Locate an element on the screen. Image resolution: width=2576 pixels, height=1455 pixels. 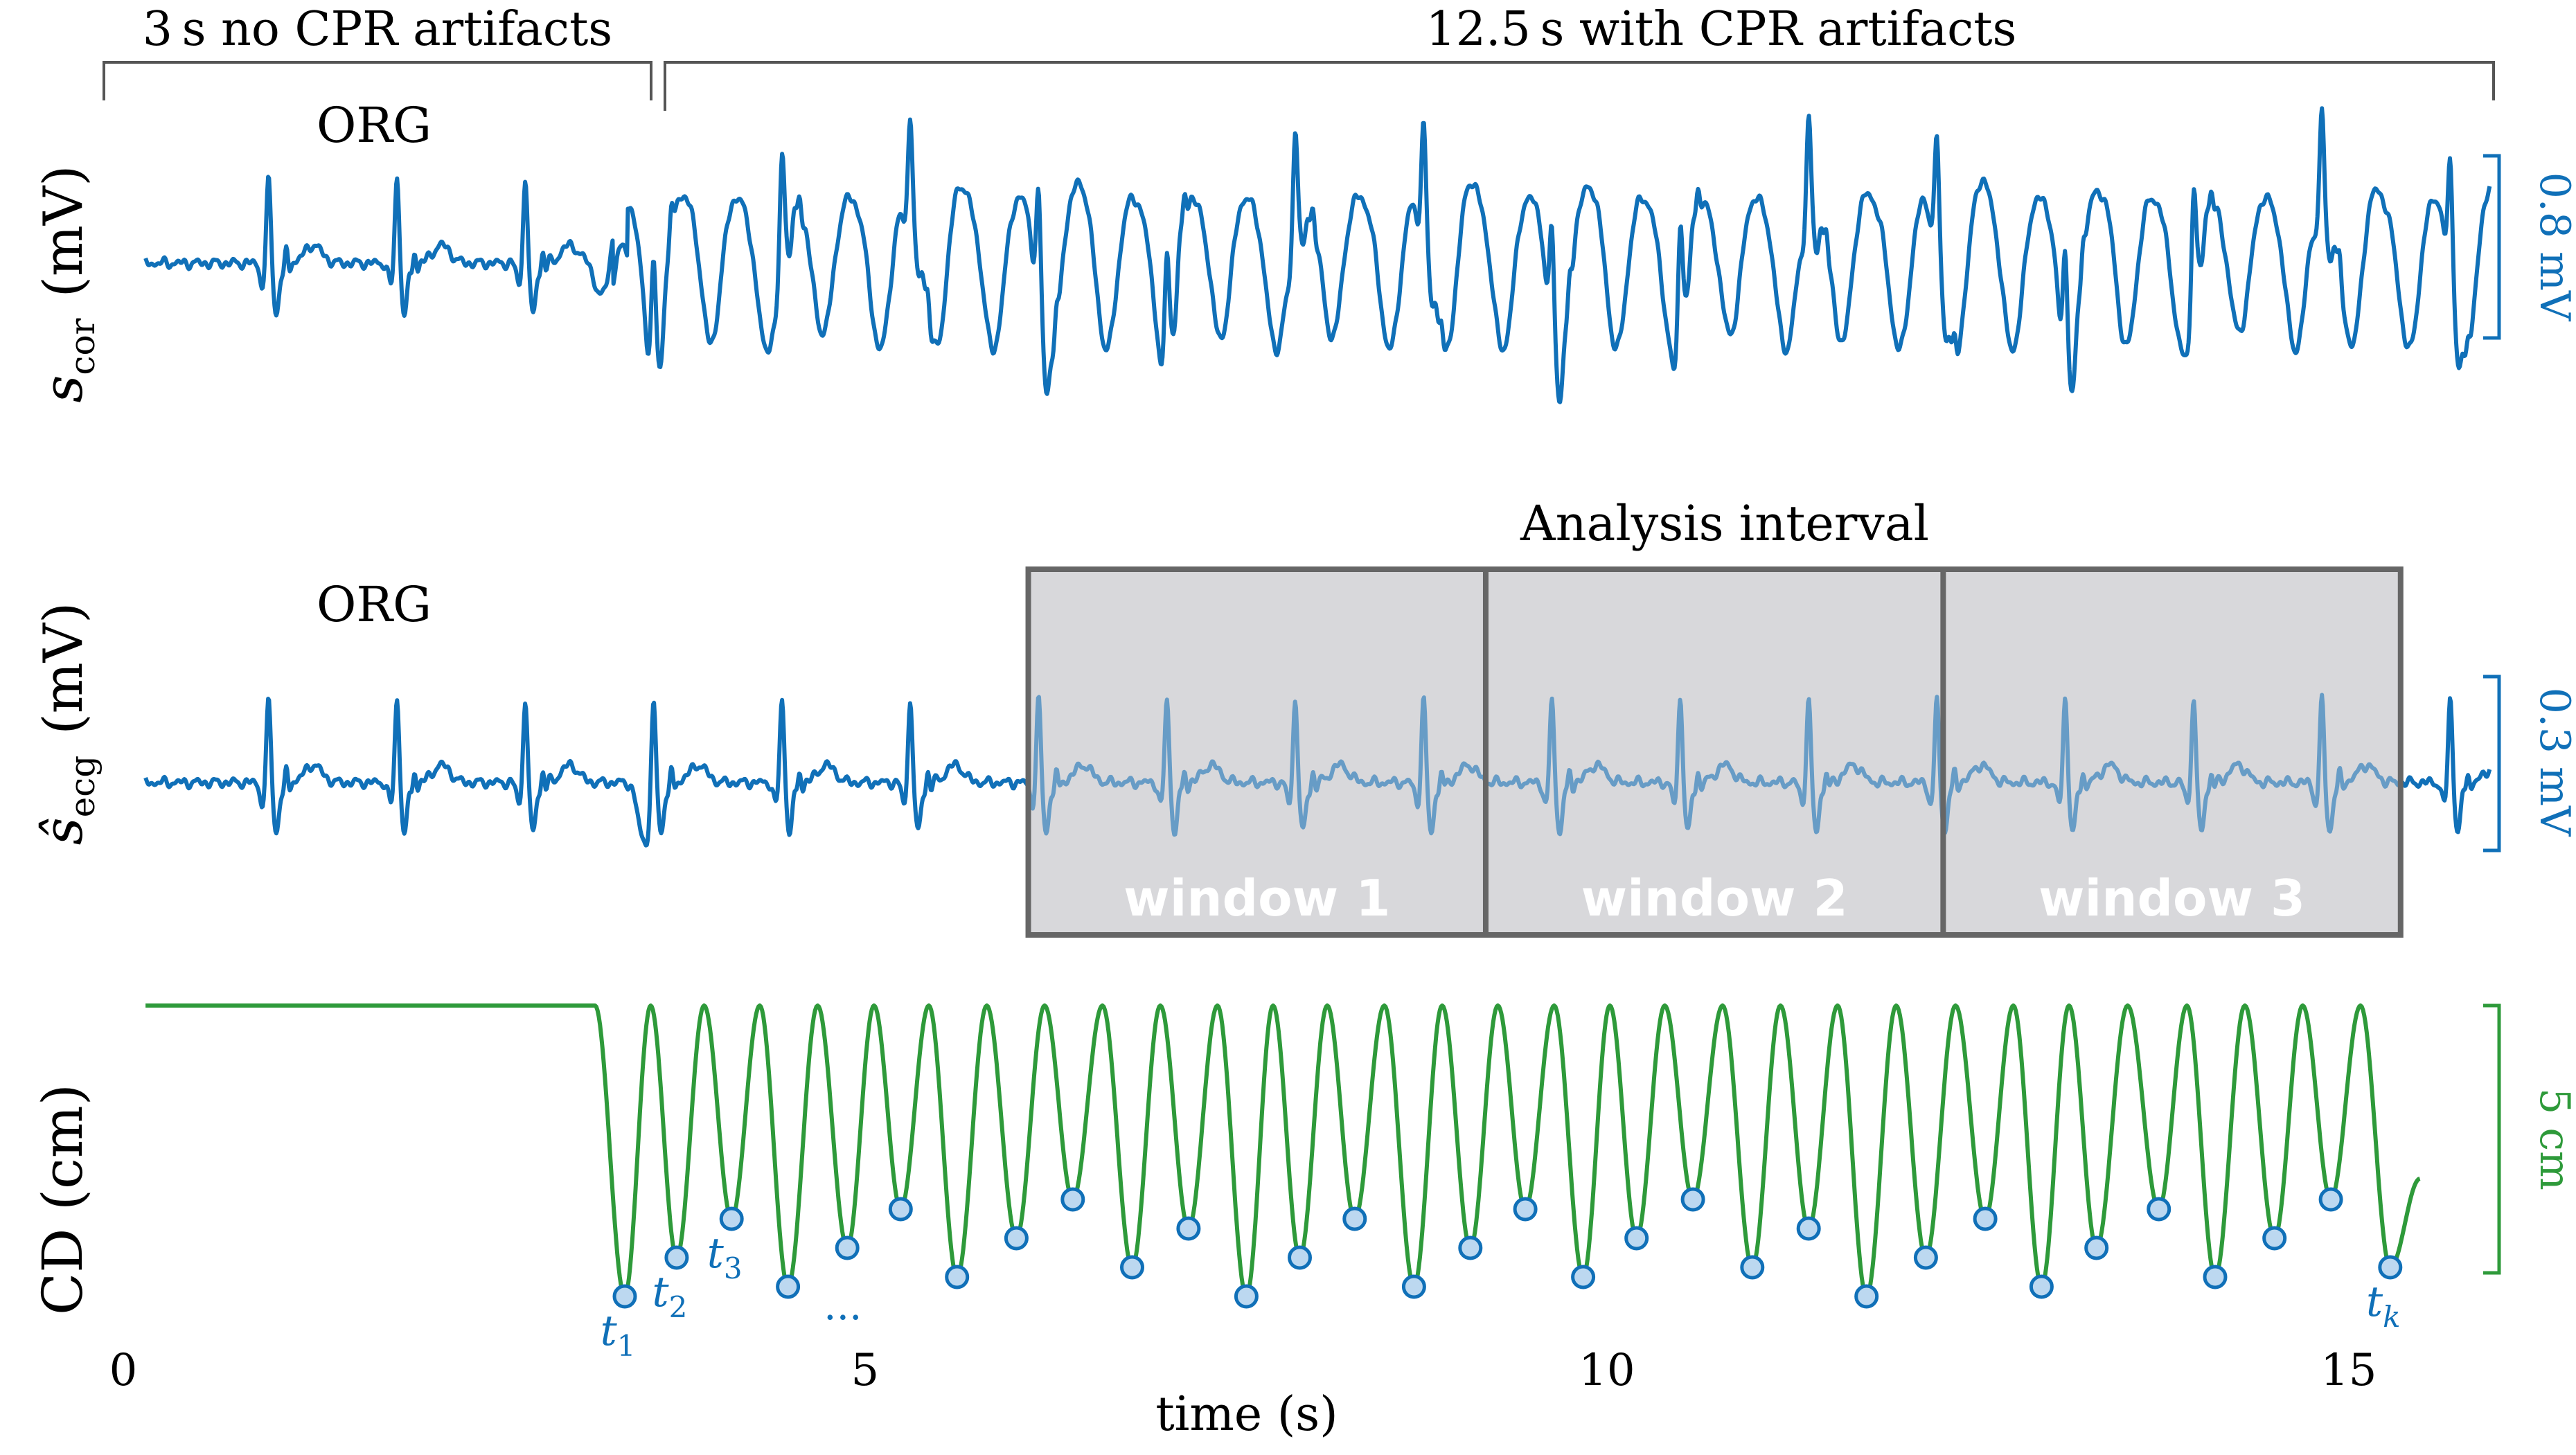
x-tick-label: 5 is located at coordinates (865, 1370).